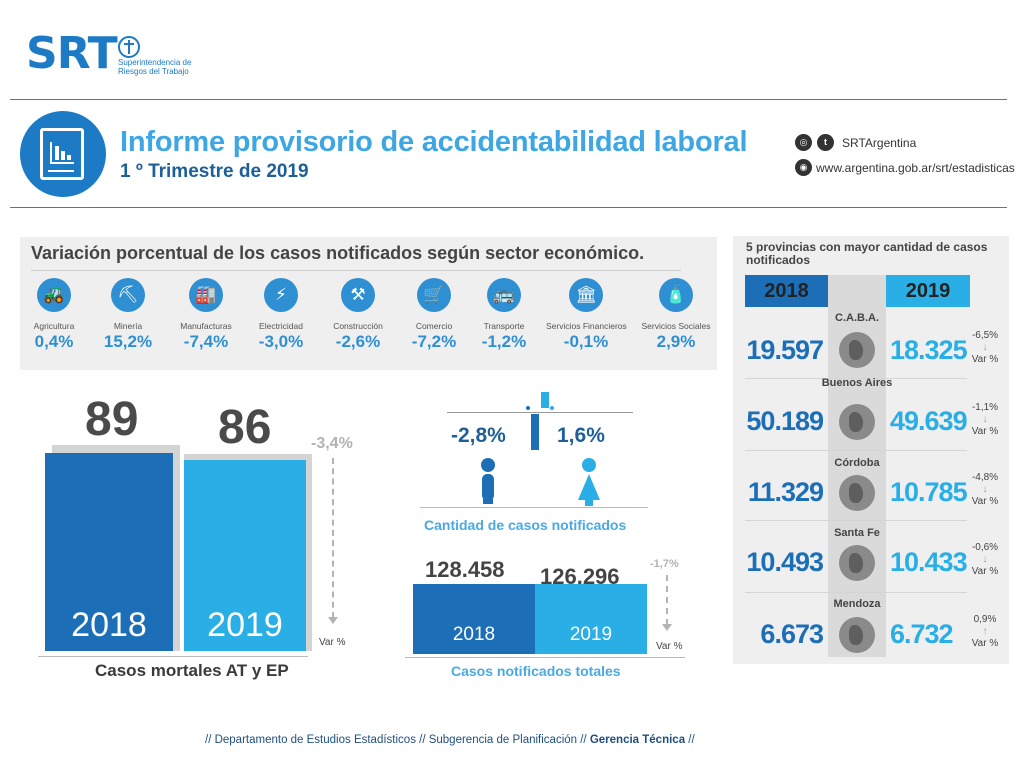 This screenshot has width=1024, height=760. What do you see at coordinates (857, 563) in the screenshot?
I see `santa-fe-map-icon` at bounding box center [857, 563].